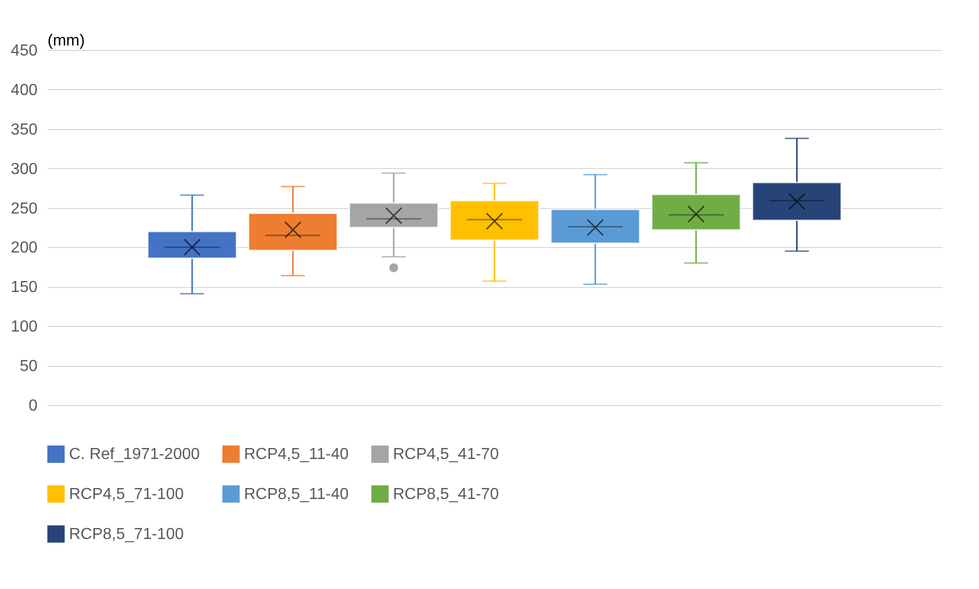  What do you see at coordinates (296, 494) in the screenshot?
I see `legend-label: RCP8,5_11-40` at bounding box center [296, 494].